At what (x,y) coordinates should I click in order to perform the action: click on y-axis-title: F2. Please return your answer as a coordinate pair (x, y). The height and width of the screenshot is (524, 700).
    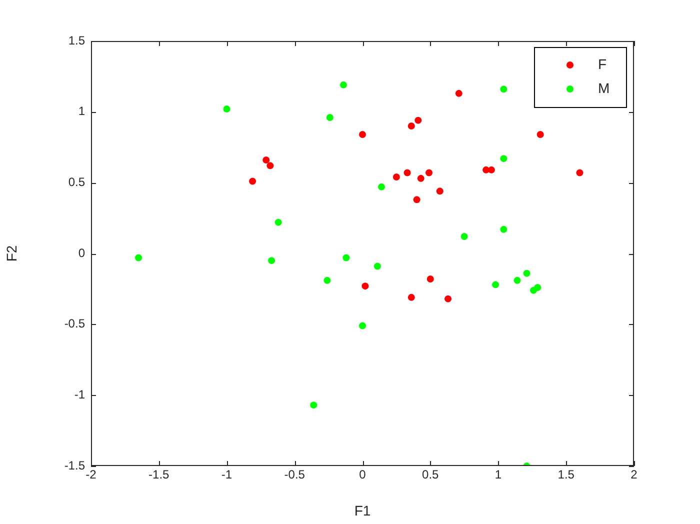
    Looking at the image, I should click on (11, 253).